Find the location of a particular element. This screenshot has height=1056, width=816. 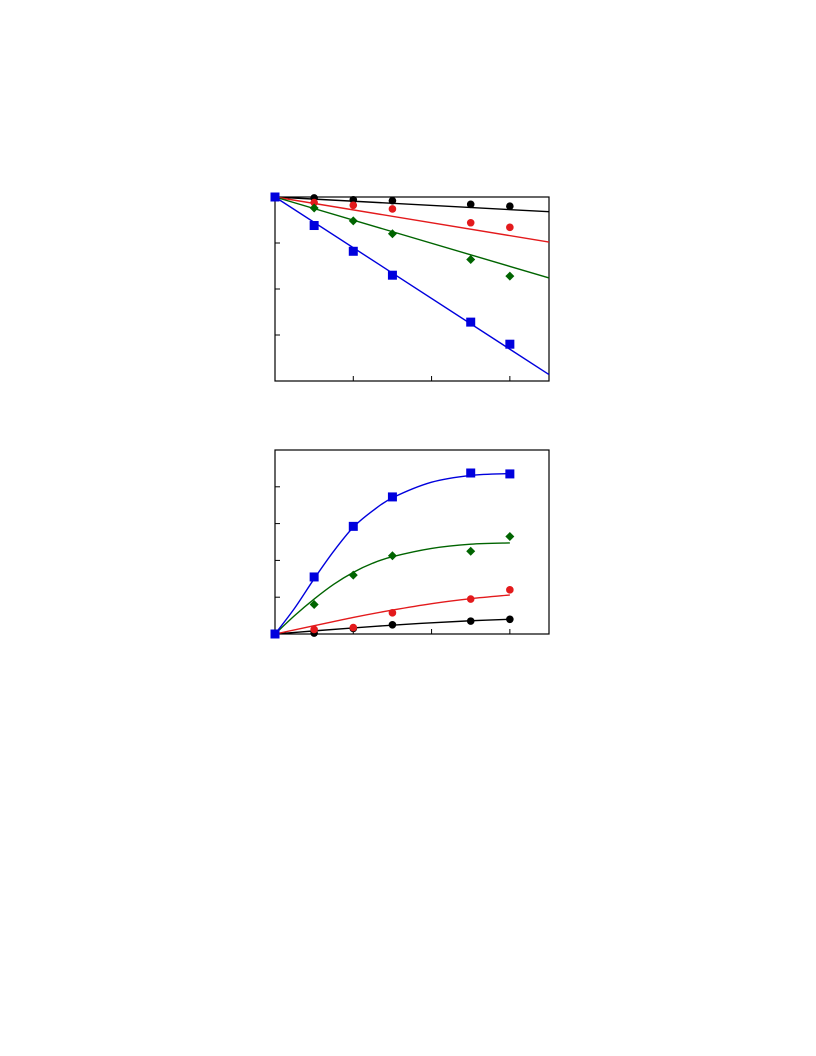

plot-frame is located at coordinates (412, 542).